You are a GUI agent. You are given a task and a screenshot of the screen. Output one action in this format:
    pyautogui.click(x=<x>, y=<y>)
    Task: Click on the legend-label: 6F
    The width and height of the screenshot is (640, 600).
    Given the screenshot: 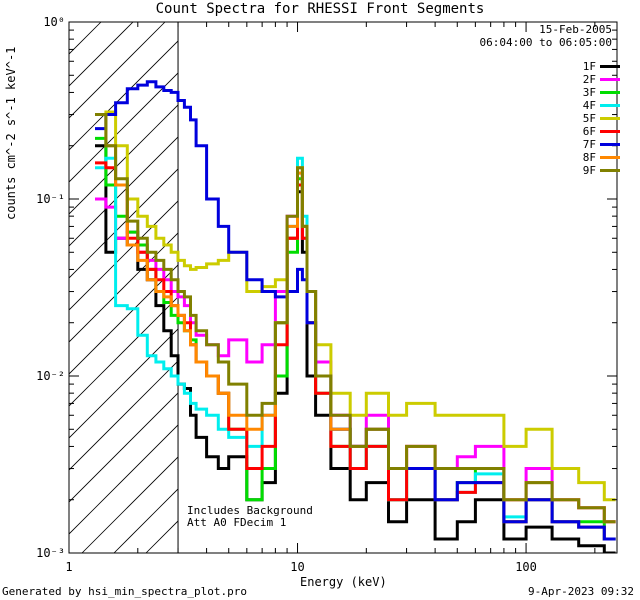 What is the action you would take?
    pyautogui.click(x=589, y=131)
    